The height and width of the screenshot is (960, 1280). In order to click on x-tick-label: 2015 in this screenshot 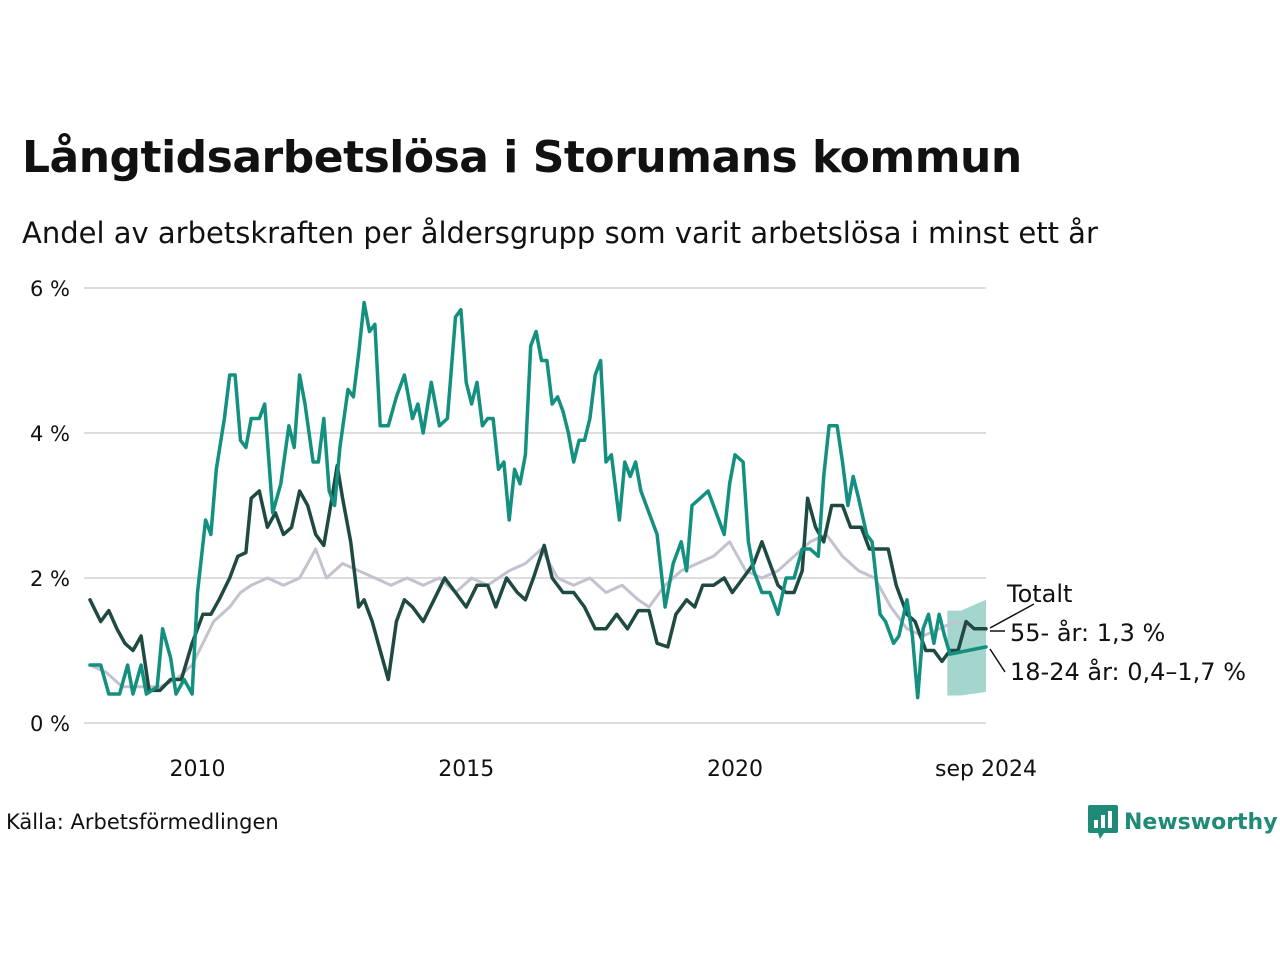, I will do `click(466, 769)`.